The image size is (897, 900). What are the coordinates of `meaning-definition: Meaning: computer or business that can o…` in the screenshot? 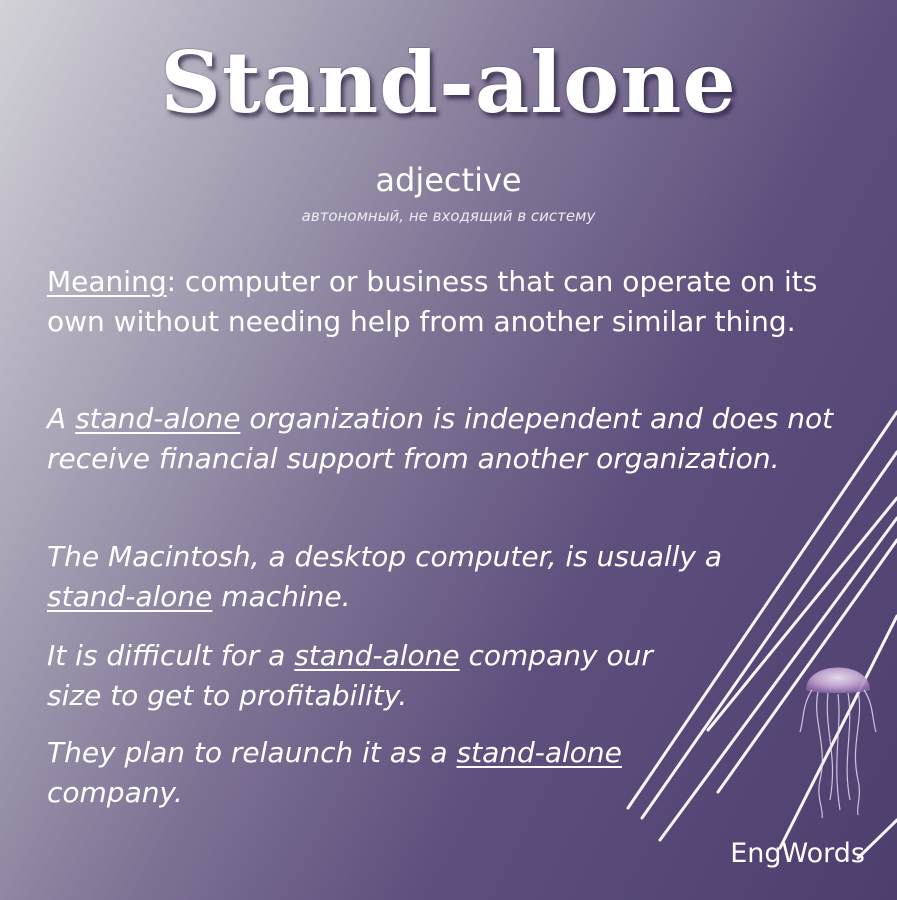 It's located at (447, 302).